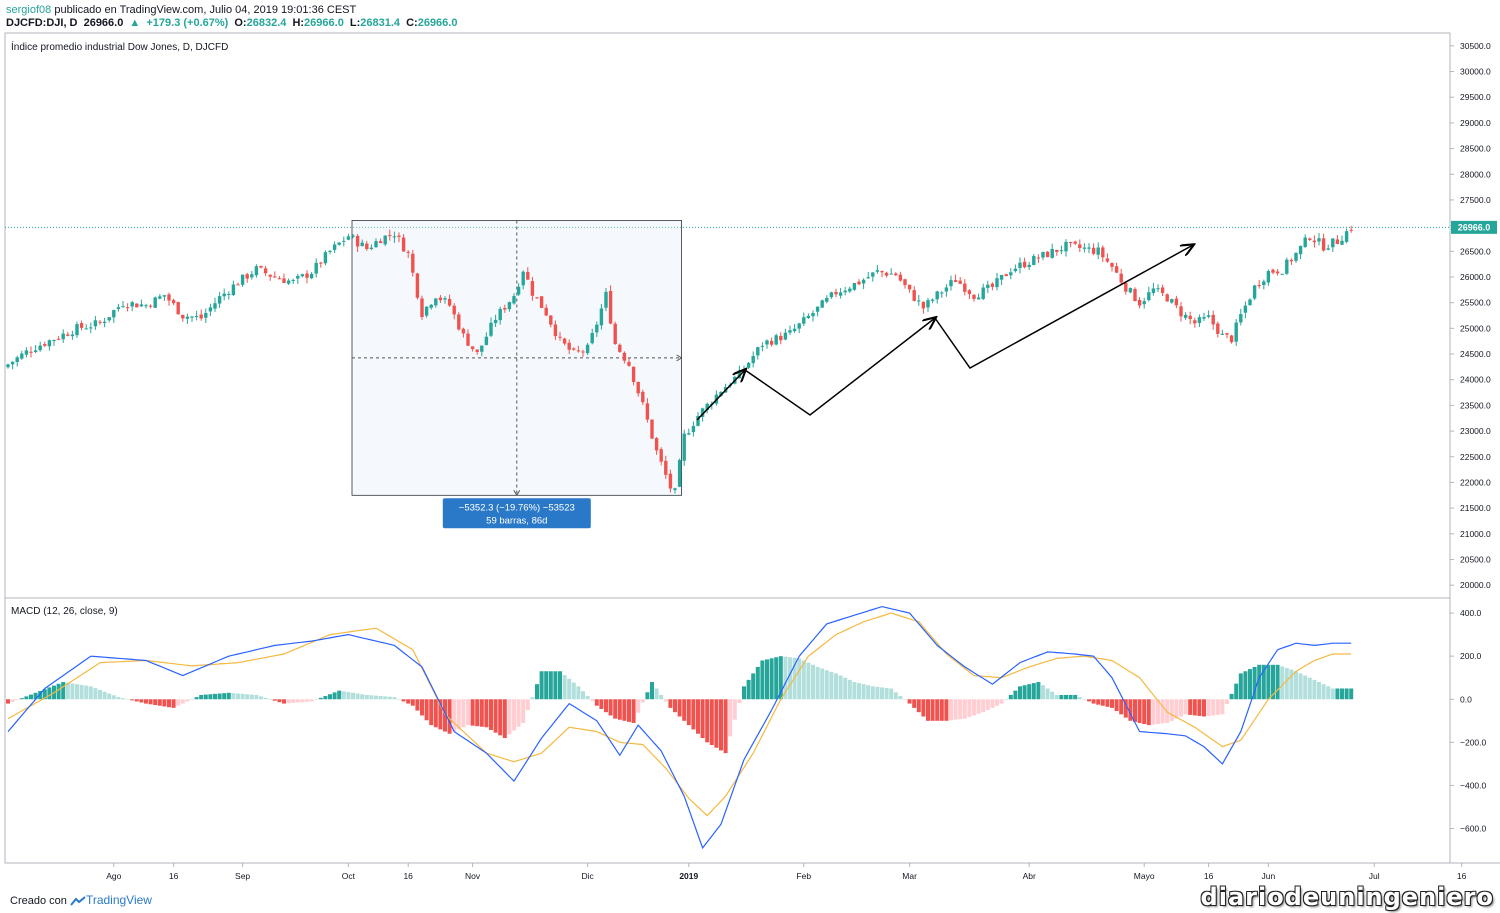  I want to click on measure-tool: −5352.3 (−19.76%) −53523 59 barras, 86d, so click(517, 374).